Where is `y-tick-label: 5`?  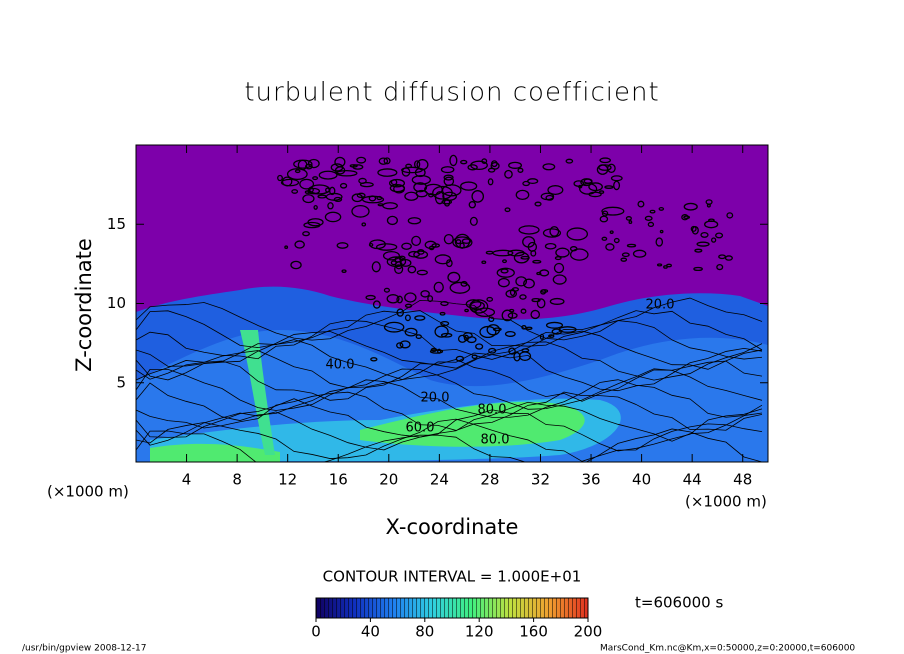
y-tick-label: 5 is located at coordinates (121, 382).